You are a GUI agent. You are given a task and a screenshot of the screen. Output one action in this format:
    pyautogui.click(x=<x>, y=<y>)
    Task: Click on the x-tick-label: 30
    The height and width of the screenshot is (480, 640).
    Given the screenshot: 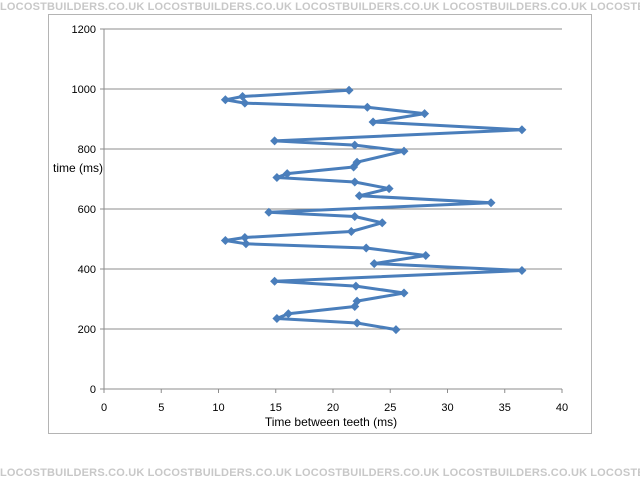 What is the action you would take?
    pyautogui.click(x=447, y=408)
    